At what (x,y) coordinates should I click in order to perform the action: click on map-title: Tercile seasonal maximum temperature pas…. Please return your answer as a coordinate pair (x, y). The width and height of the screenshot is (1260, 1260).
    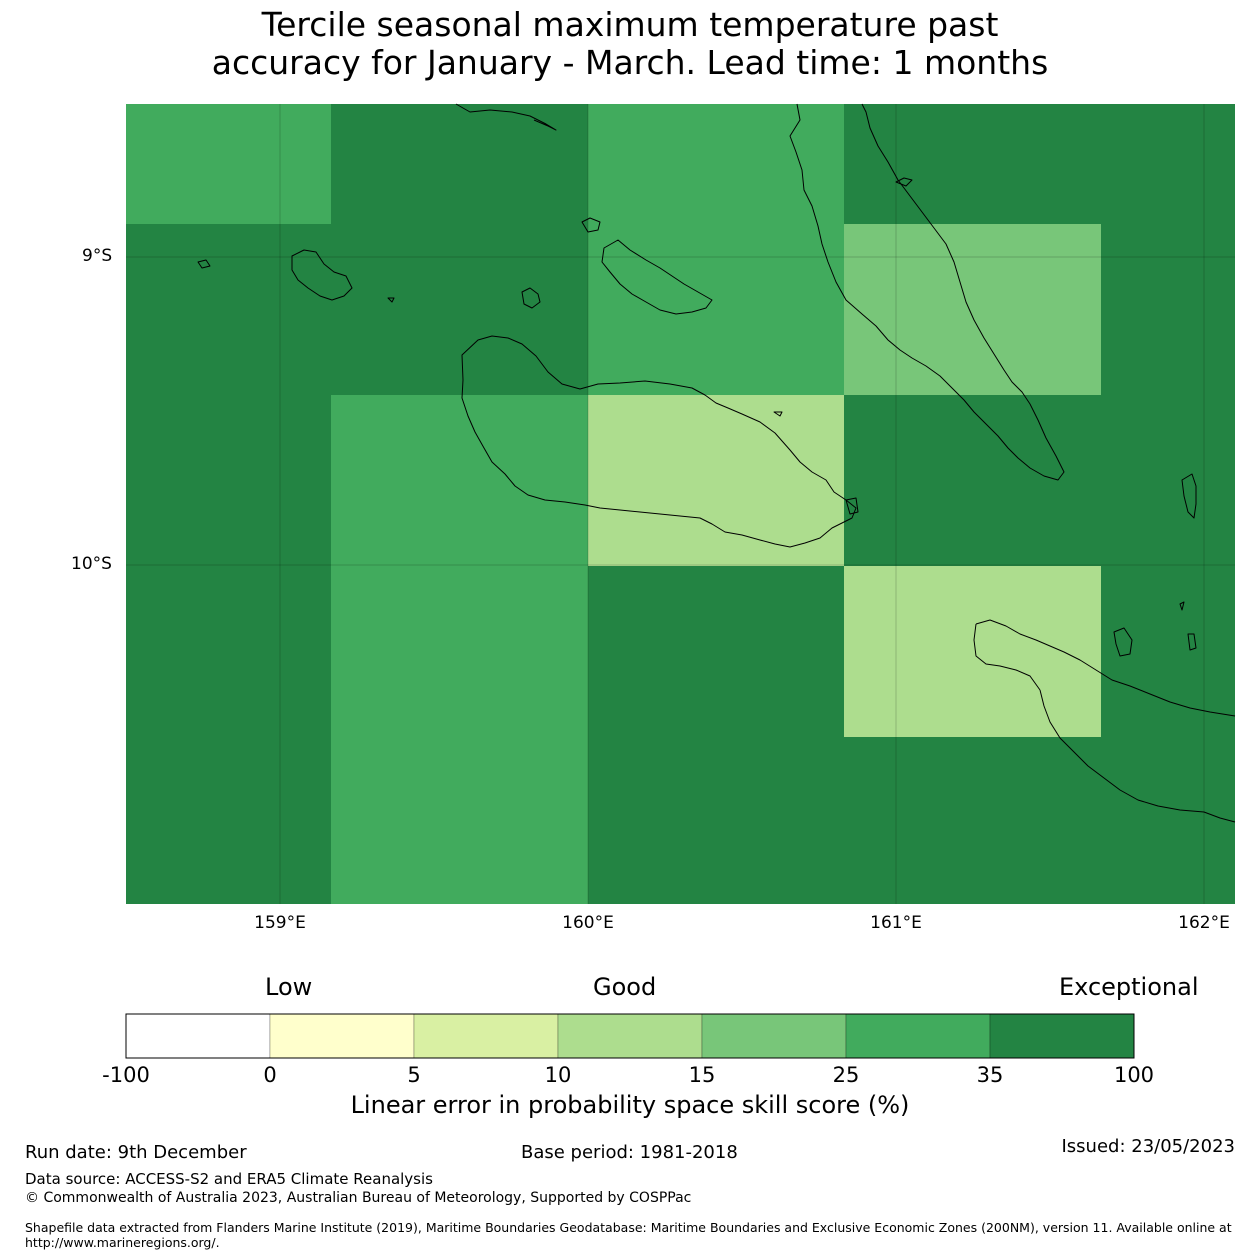
    Looking at the image, I should click on (630, 44).